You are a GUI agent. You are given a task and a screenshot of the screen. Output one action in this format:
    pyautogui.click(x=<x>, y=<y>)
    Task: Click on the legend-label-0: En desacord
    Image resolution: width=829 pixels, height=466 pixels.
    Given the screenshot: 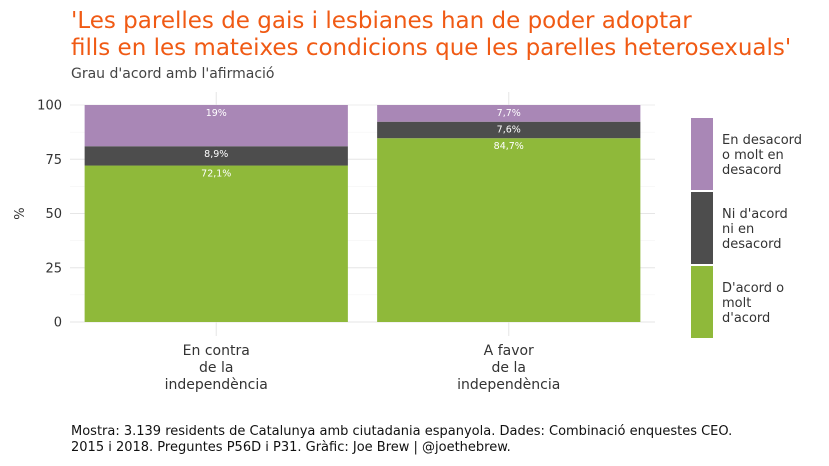 What is the action you would take?
    pyautogui.click(x=762, y=140)
    